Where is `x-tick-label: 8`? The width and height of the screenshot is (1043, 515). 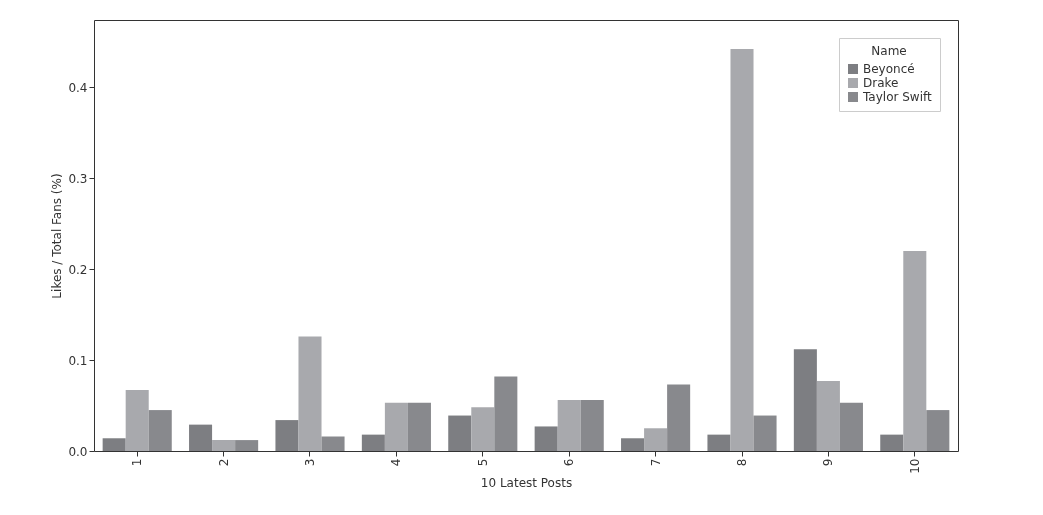 x-tick-label: 8 is located at coordinates (742, 462).